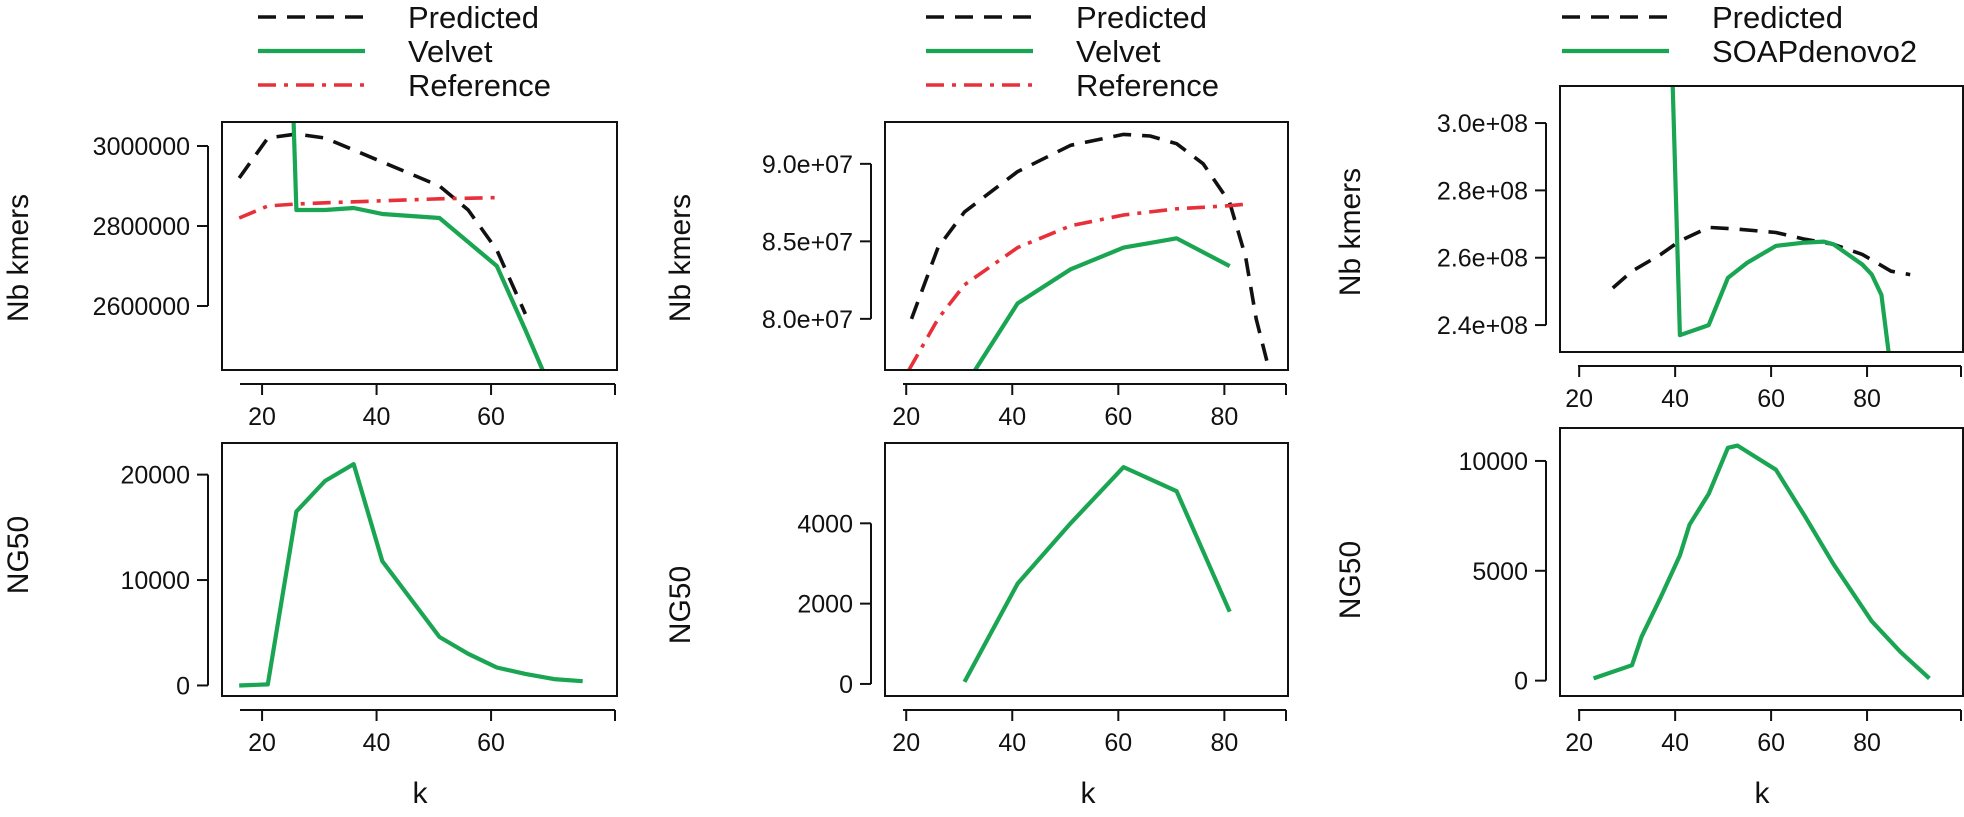 The width and height of the screenshot is (1964, 817). I want to click on panel-bottom-left: 20 40 60 0 10000 20000 NG50 k, so click(310, 626).